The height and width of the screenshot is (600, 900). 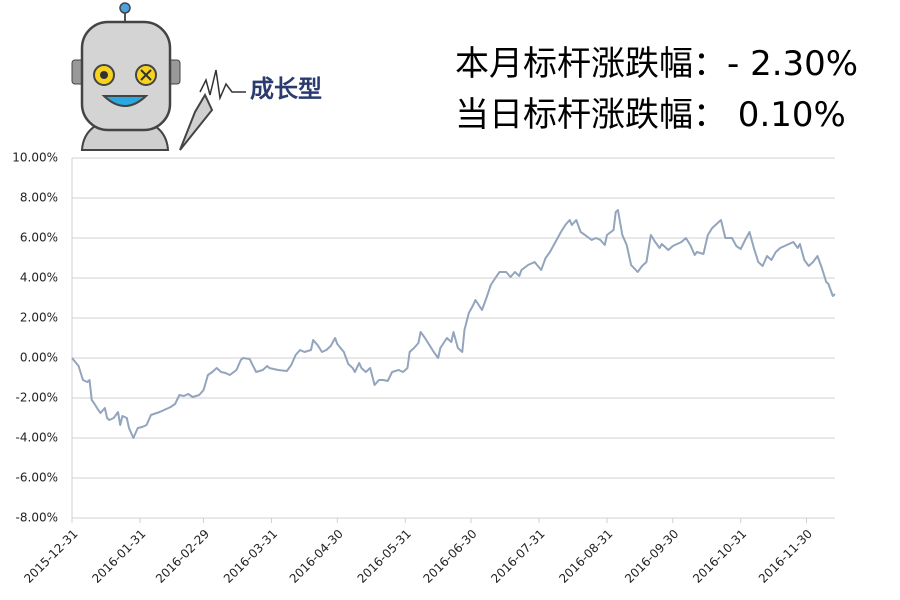 What do you see at coordinates (37, 438) in the screenshot?
I see `y-tick-label: -4.00%` at bounding box center [37, 438].